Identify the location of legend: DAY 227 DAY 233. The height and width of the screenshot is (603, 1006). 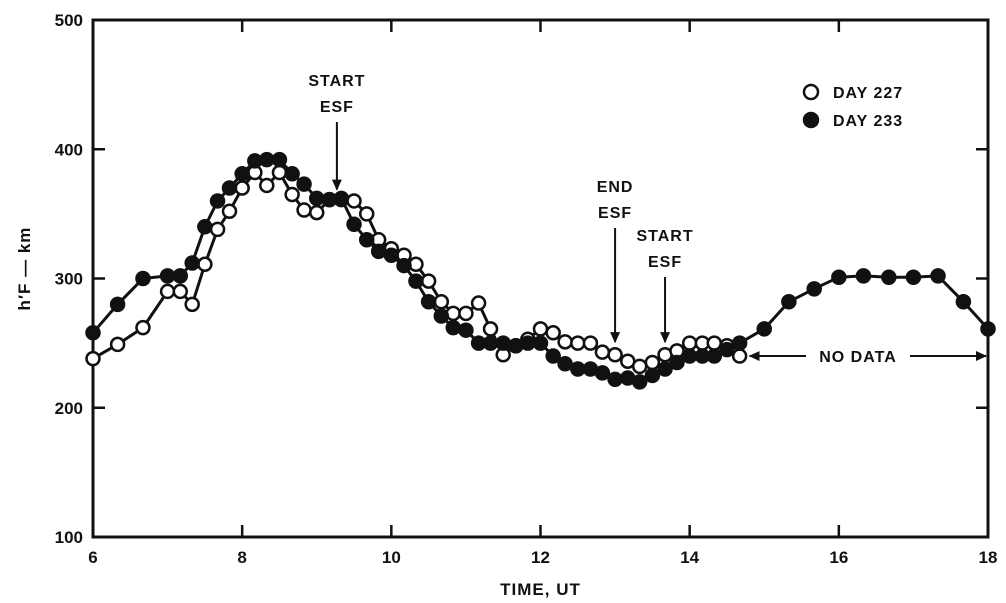
(852, 106).